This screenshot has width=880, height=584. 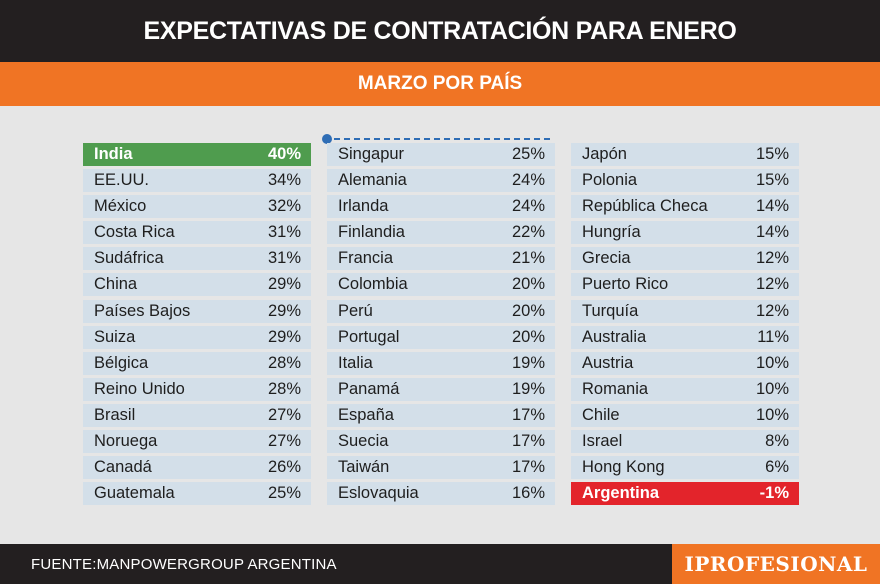 I want to click on country-value: -1%, so click(x=774, y=493).